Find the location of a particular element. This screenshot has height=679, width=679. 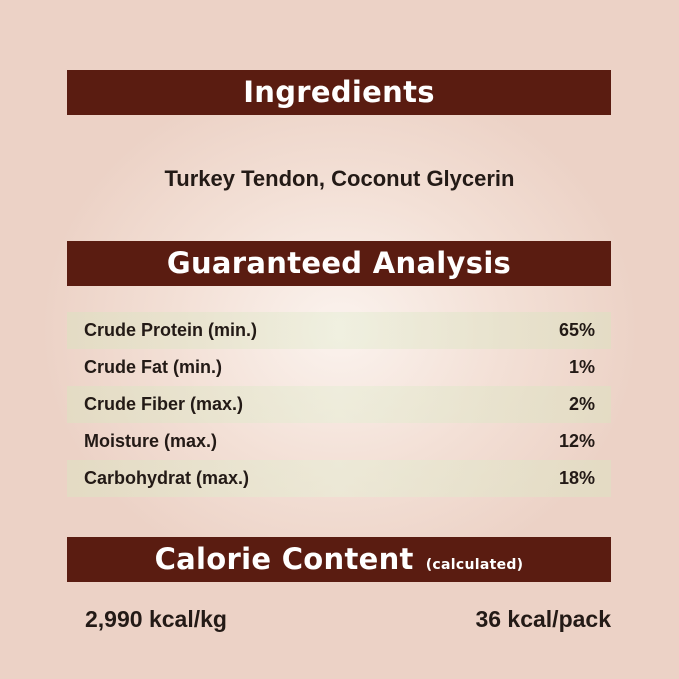

row-label: Carbohydrat (max.) is located at coordinates (167, 478).